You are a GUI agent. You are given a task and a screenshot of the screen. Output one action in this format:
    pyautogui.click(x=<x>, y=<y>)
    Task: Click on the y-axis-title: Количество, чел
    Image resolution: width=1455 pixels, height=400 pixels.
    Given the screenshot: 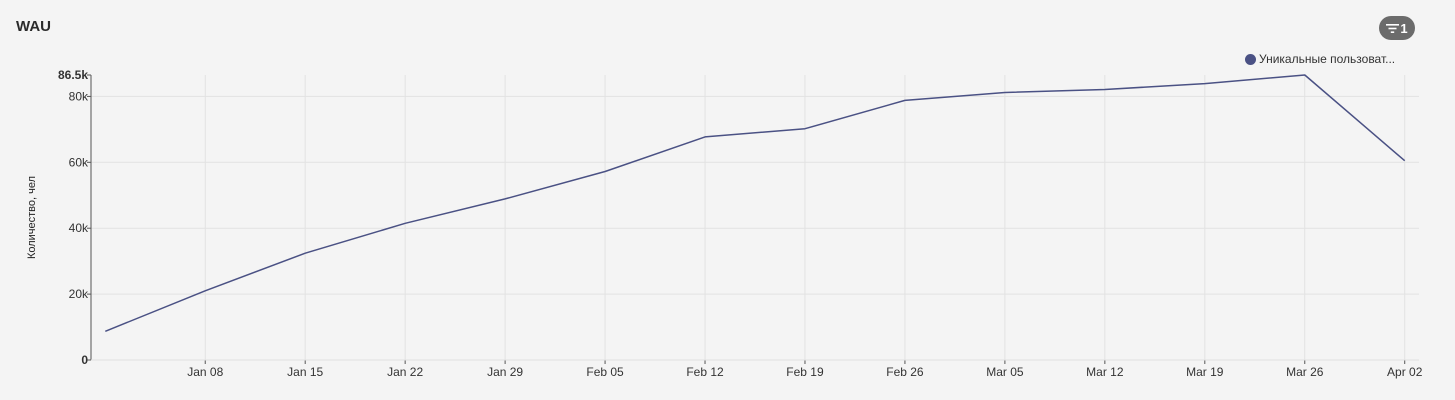 What is the action you would take?
    pyautogui.click(x=32, y=217)
    